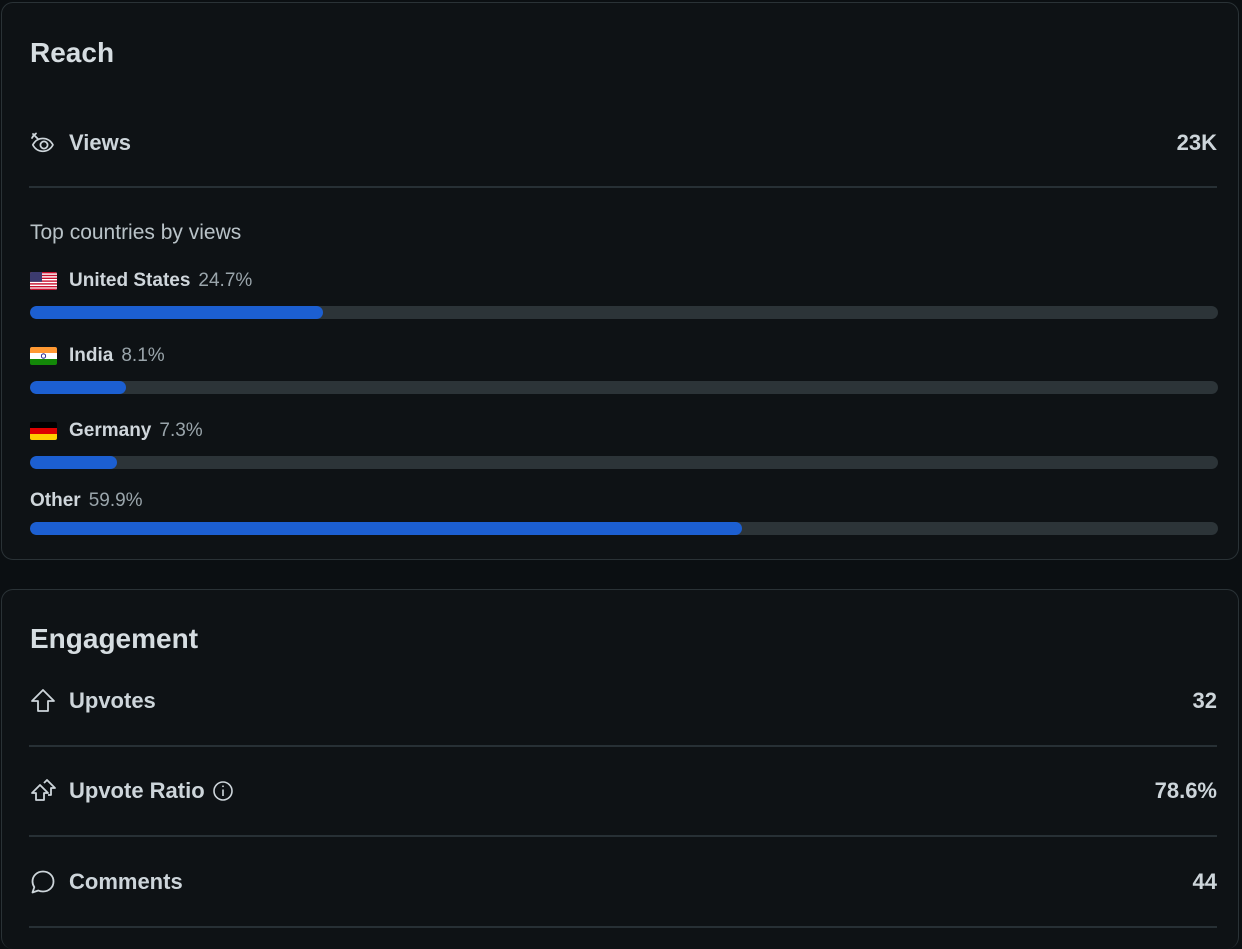 Image resolution: width=1242 pixels, height=949 pixels. Describe the element at coordinates (1204, 700) in the screenshot. I see `upvotes-value: 32` at that location.